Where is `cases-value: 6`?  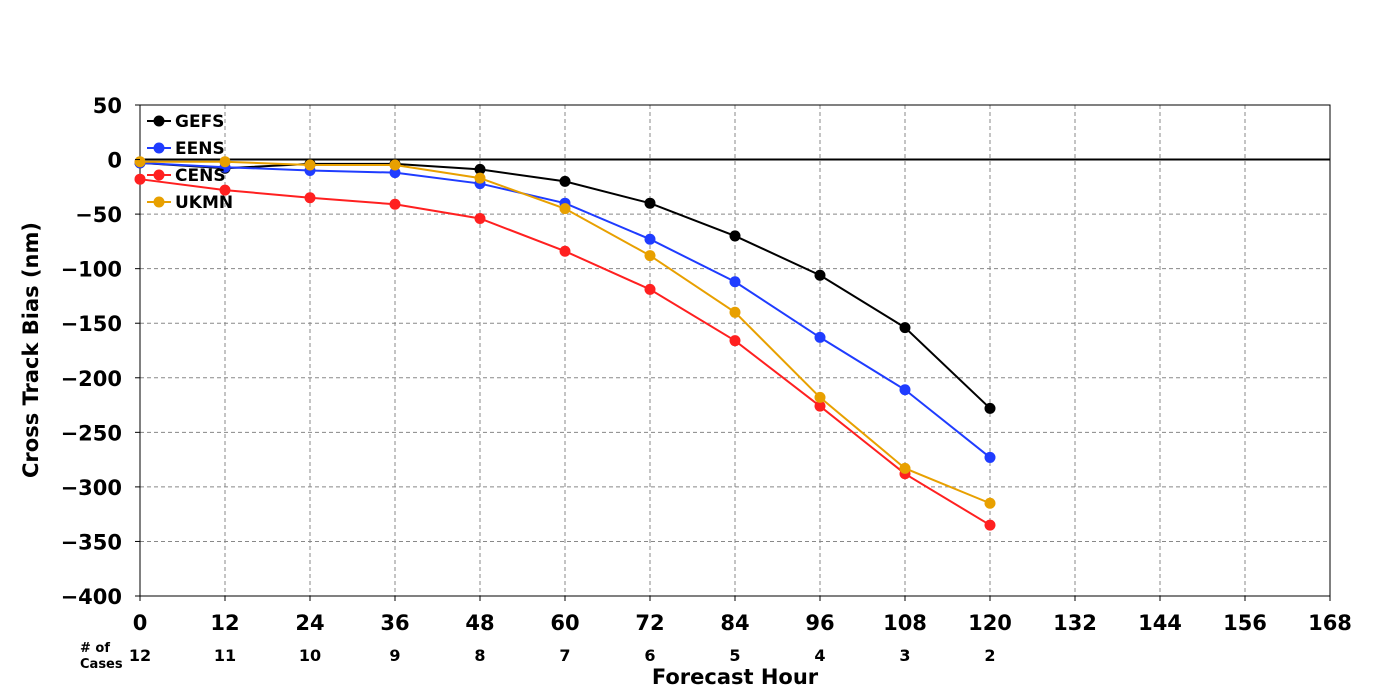 cases-value: 6 is located at coordinates (649, 655).